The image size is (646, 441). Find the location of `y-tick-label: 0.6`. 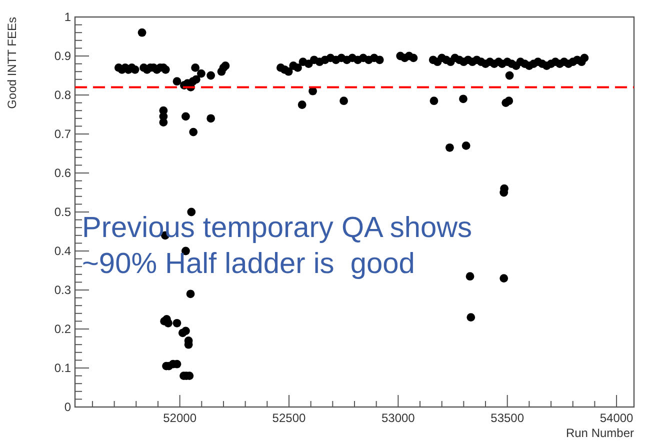

y-tick-label: 0.6 is located at coordinates (63, 173).